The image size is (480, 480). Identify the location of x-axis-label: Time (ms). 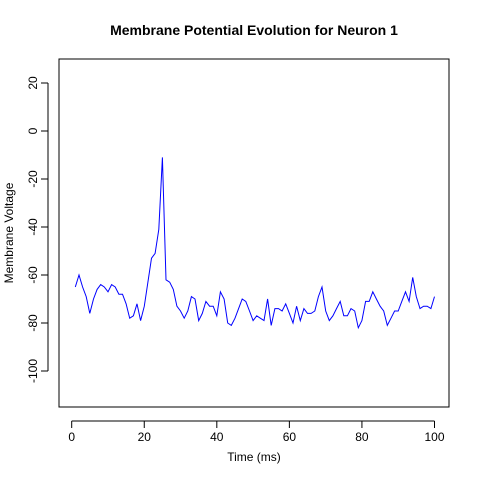
(254, 457).